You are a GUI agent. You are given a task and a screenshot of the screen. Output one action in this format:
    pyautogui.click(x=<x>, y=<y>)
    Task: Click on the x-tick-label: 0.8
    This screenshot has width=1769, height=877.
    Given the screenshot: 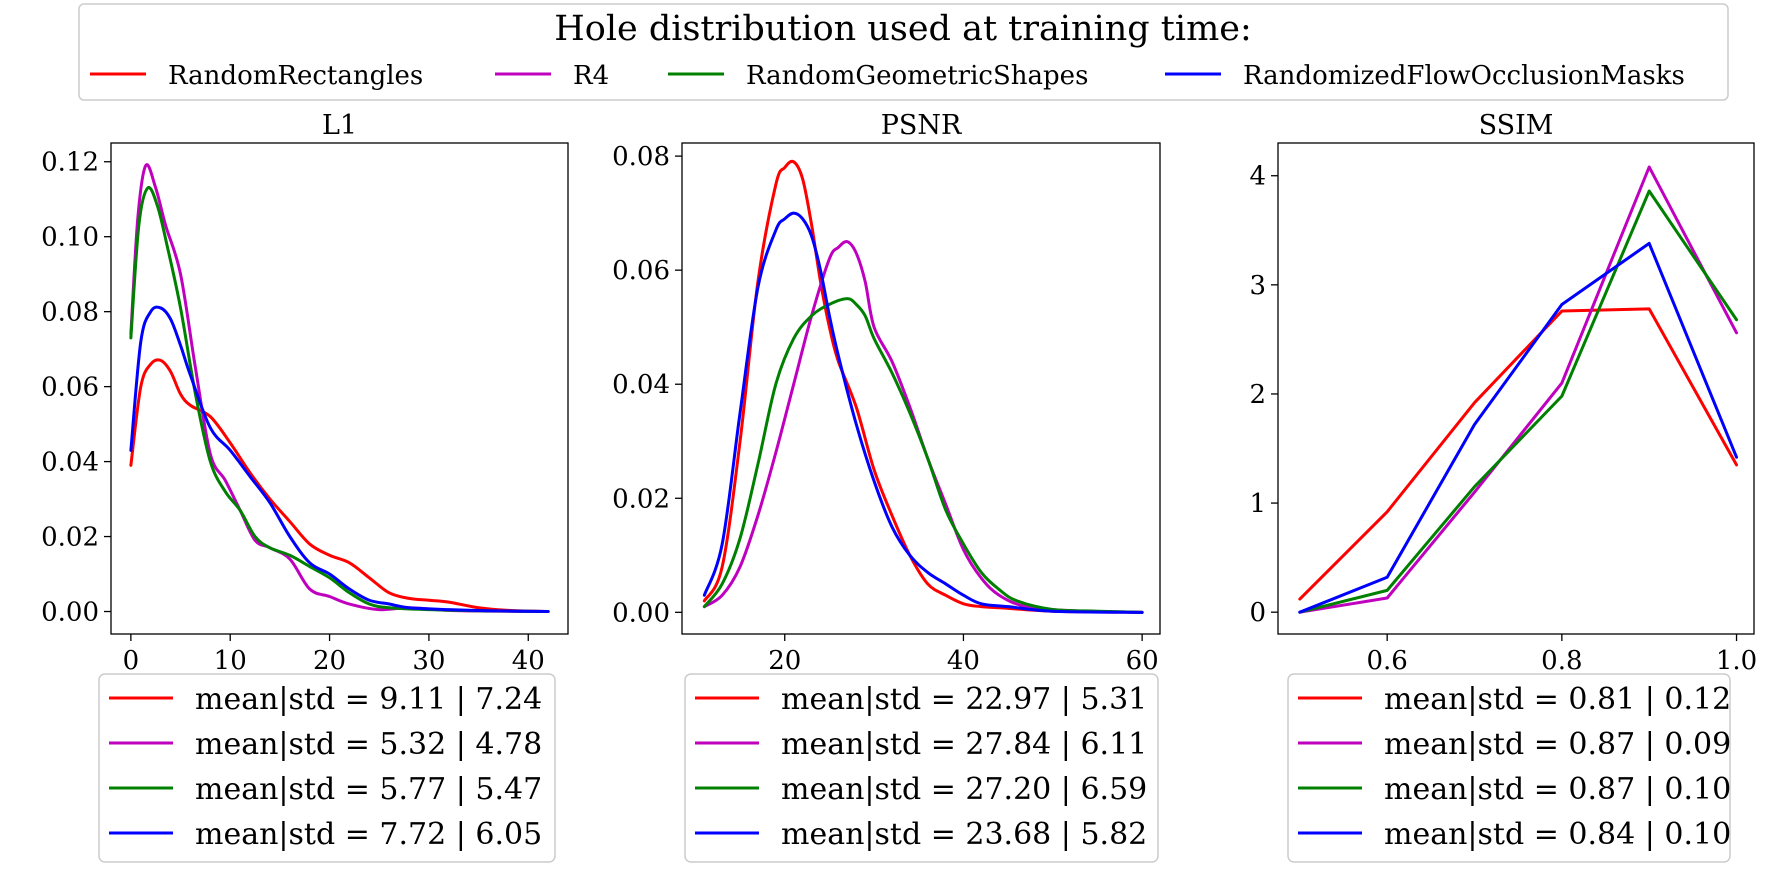 What is the action you would take?
    pyautogui.click(x=1561, y=661)
    